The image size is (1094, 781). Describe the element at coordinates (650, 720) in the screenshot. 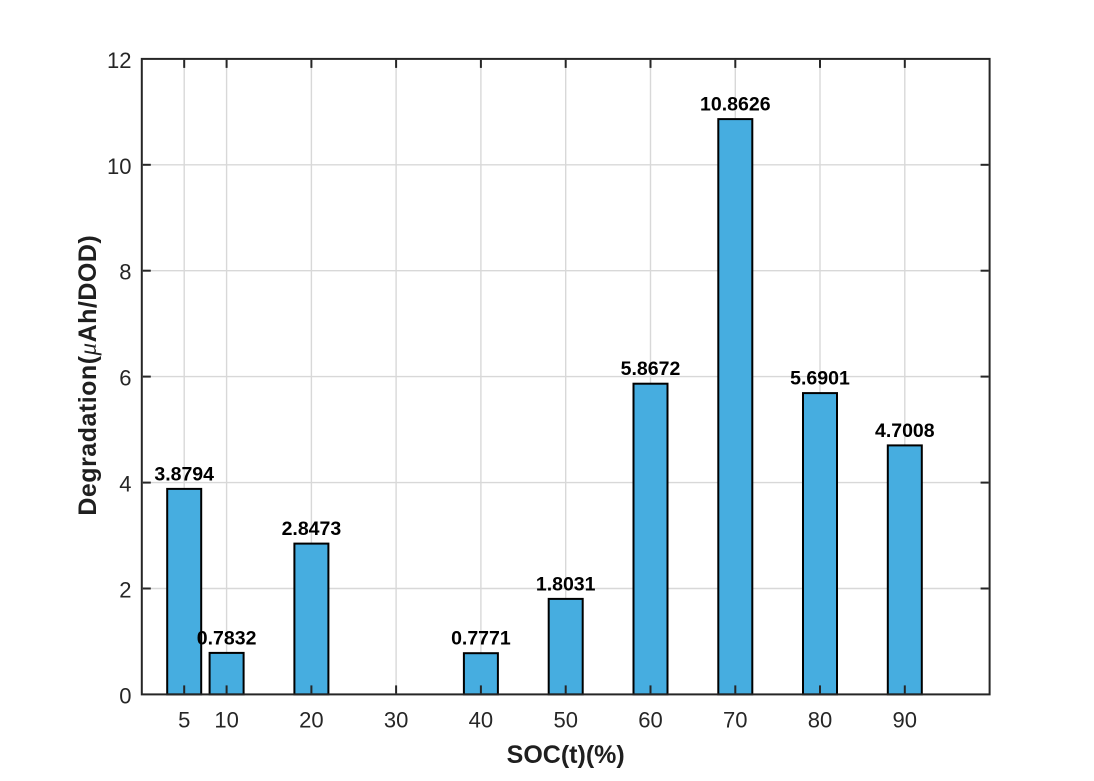

I see `svg-text: 60` at that location.